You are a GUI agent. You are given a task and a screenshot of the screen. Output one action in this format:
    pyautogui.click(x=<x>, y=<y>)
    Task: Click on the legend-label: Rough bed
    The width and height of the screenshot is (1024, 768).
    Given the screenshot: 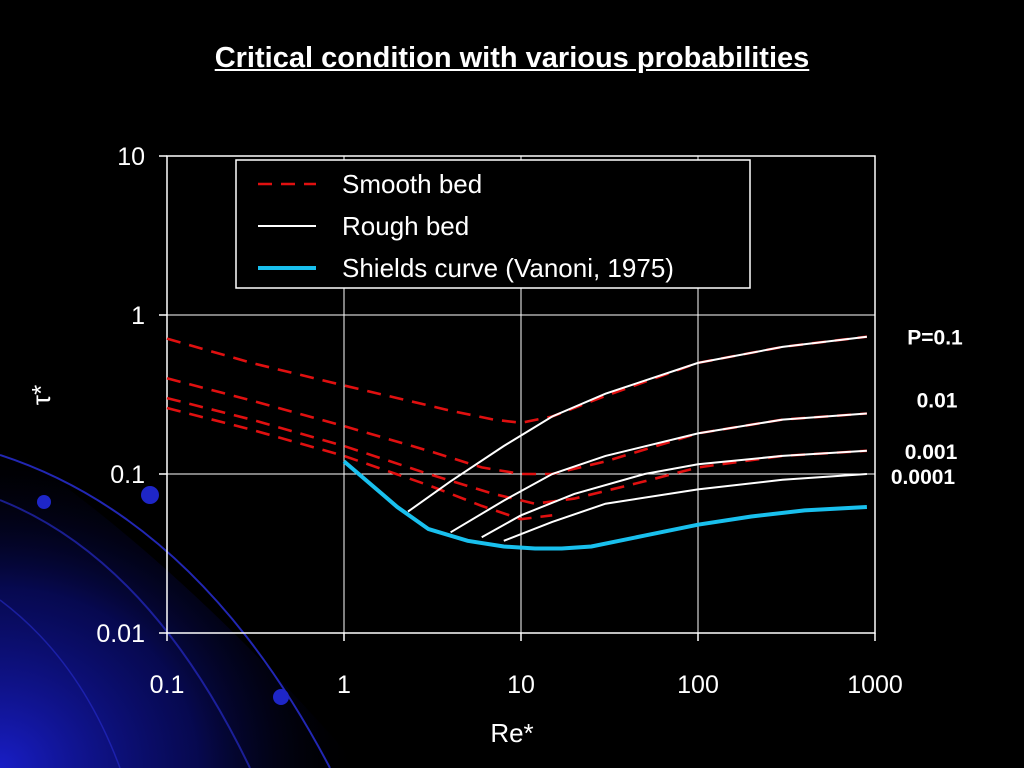 What is the action you would take?
    pyautogui.click(x=405, y=226)
    